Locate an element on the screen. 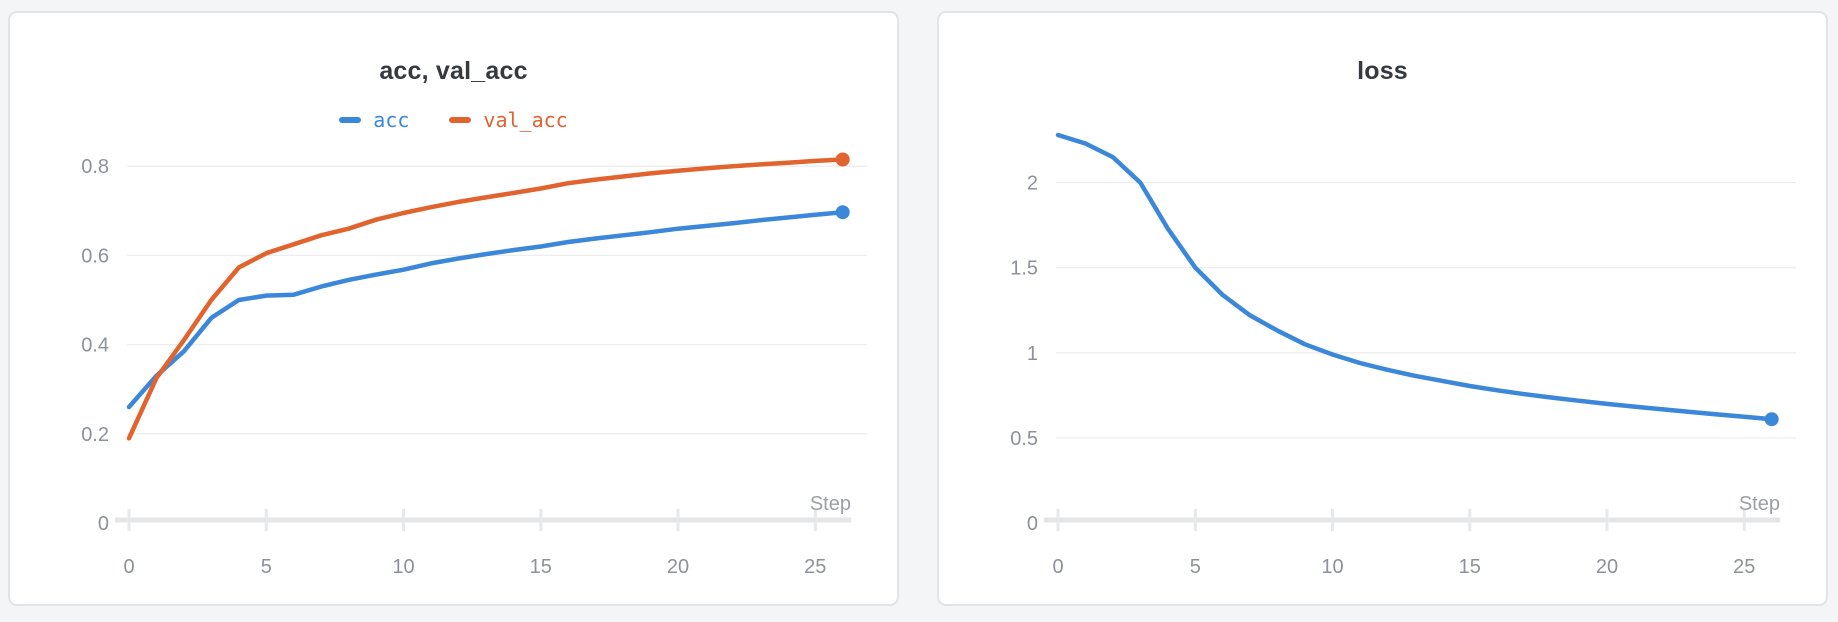 The image size is (1838, 622). acc-legend-swatch is located at coordinates (350, 120).